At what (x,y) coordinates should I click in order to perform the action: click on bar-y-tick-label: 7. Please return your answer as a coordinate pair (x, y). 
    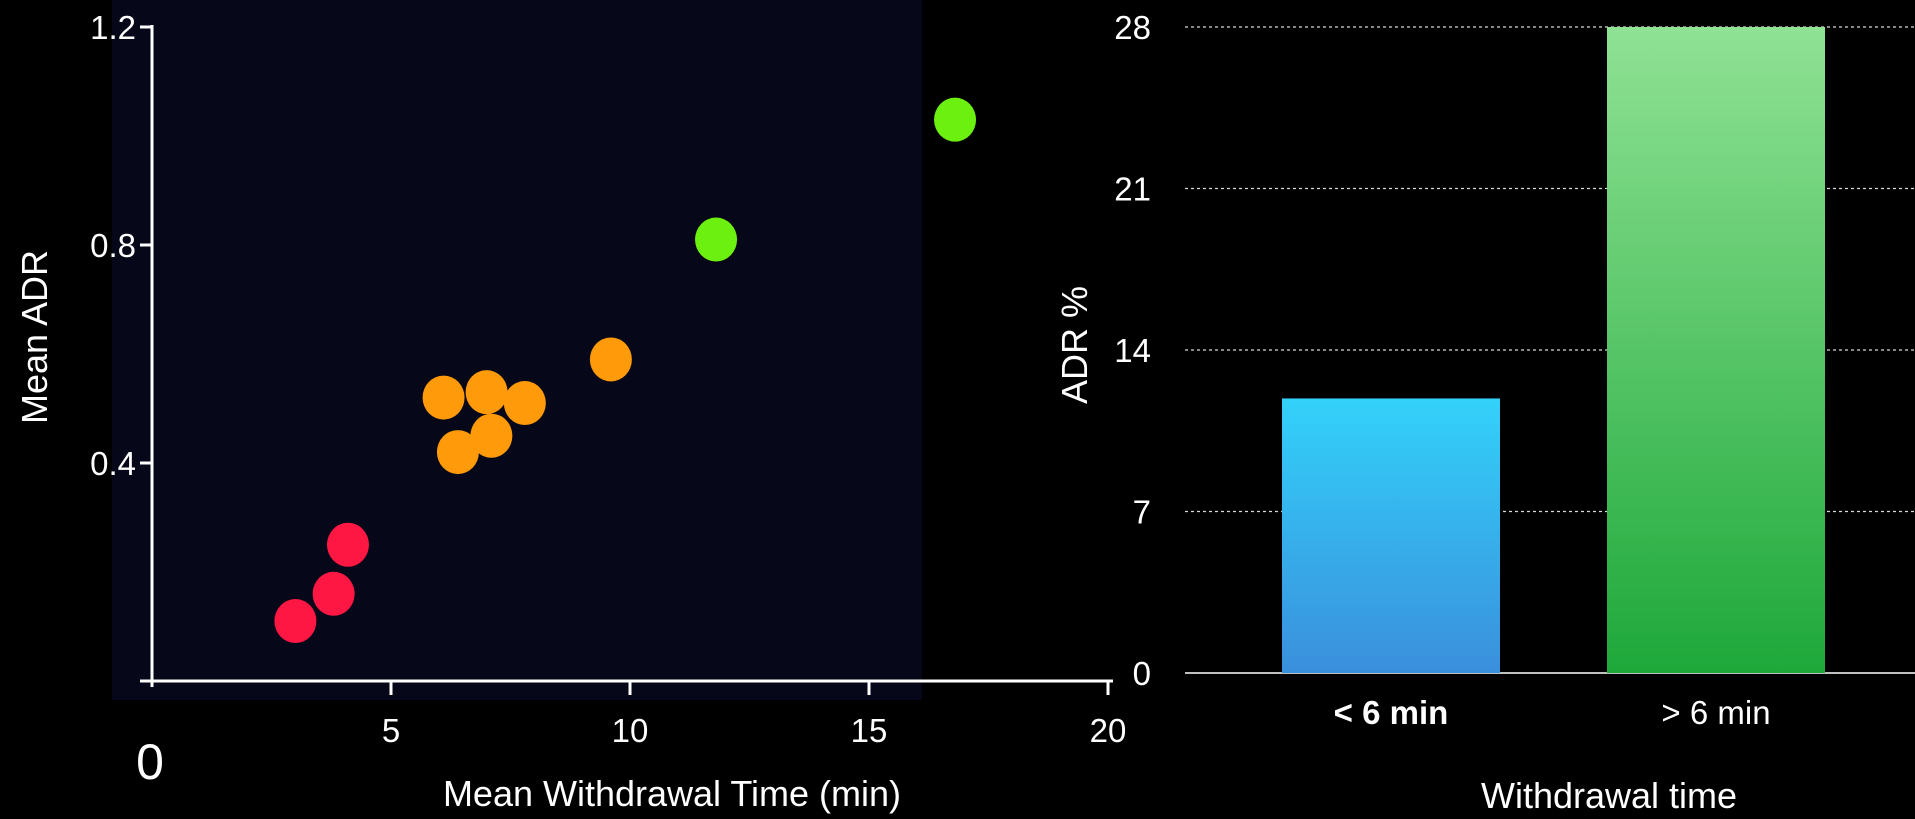
    Looking at the image, I should click on (1142, 512).